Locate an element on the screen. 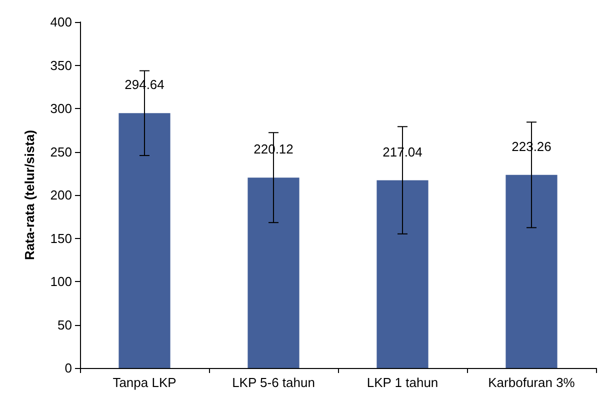 This screenshot has height=408, width=611. x-tick-label: LKP 5-6 tahun is located at coordinates (273, 382).